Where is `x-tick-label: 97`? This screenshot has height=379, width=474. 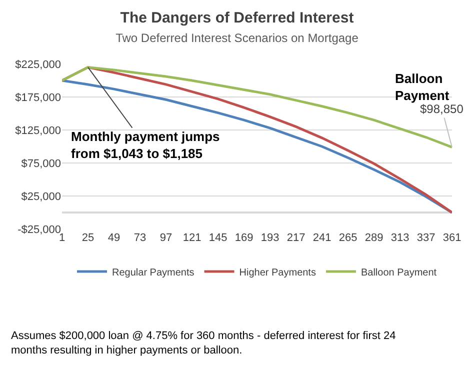 x-tick-label: 97 is located at coordinates (166, 238).